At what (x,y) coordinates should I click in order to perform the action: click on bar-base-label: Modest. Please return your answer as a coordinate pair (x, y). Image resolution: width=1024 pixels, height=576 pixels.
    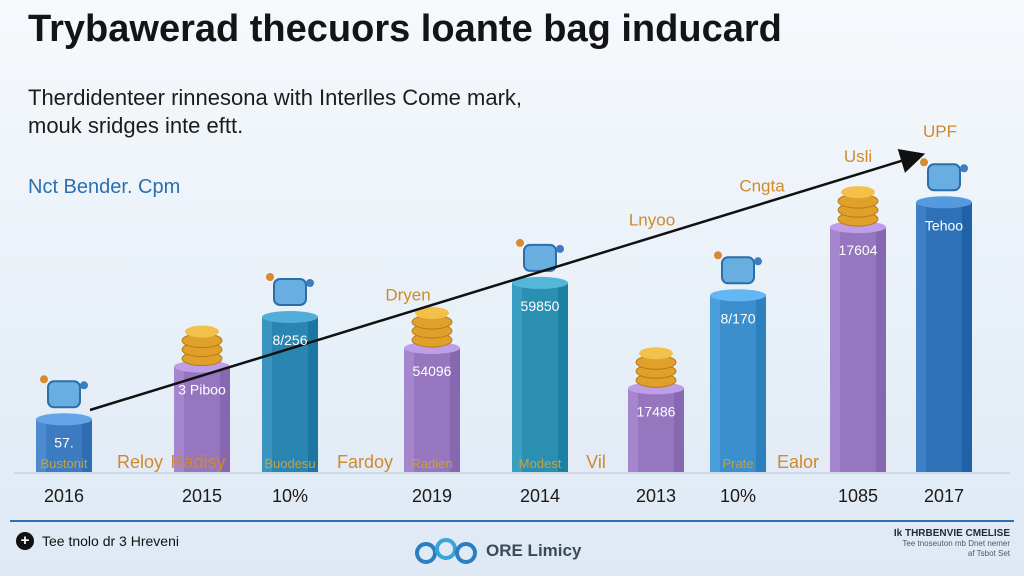
    Looking at the image, I should click on (540, 463).